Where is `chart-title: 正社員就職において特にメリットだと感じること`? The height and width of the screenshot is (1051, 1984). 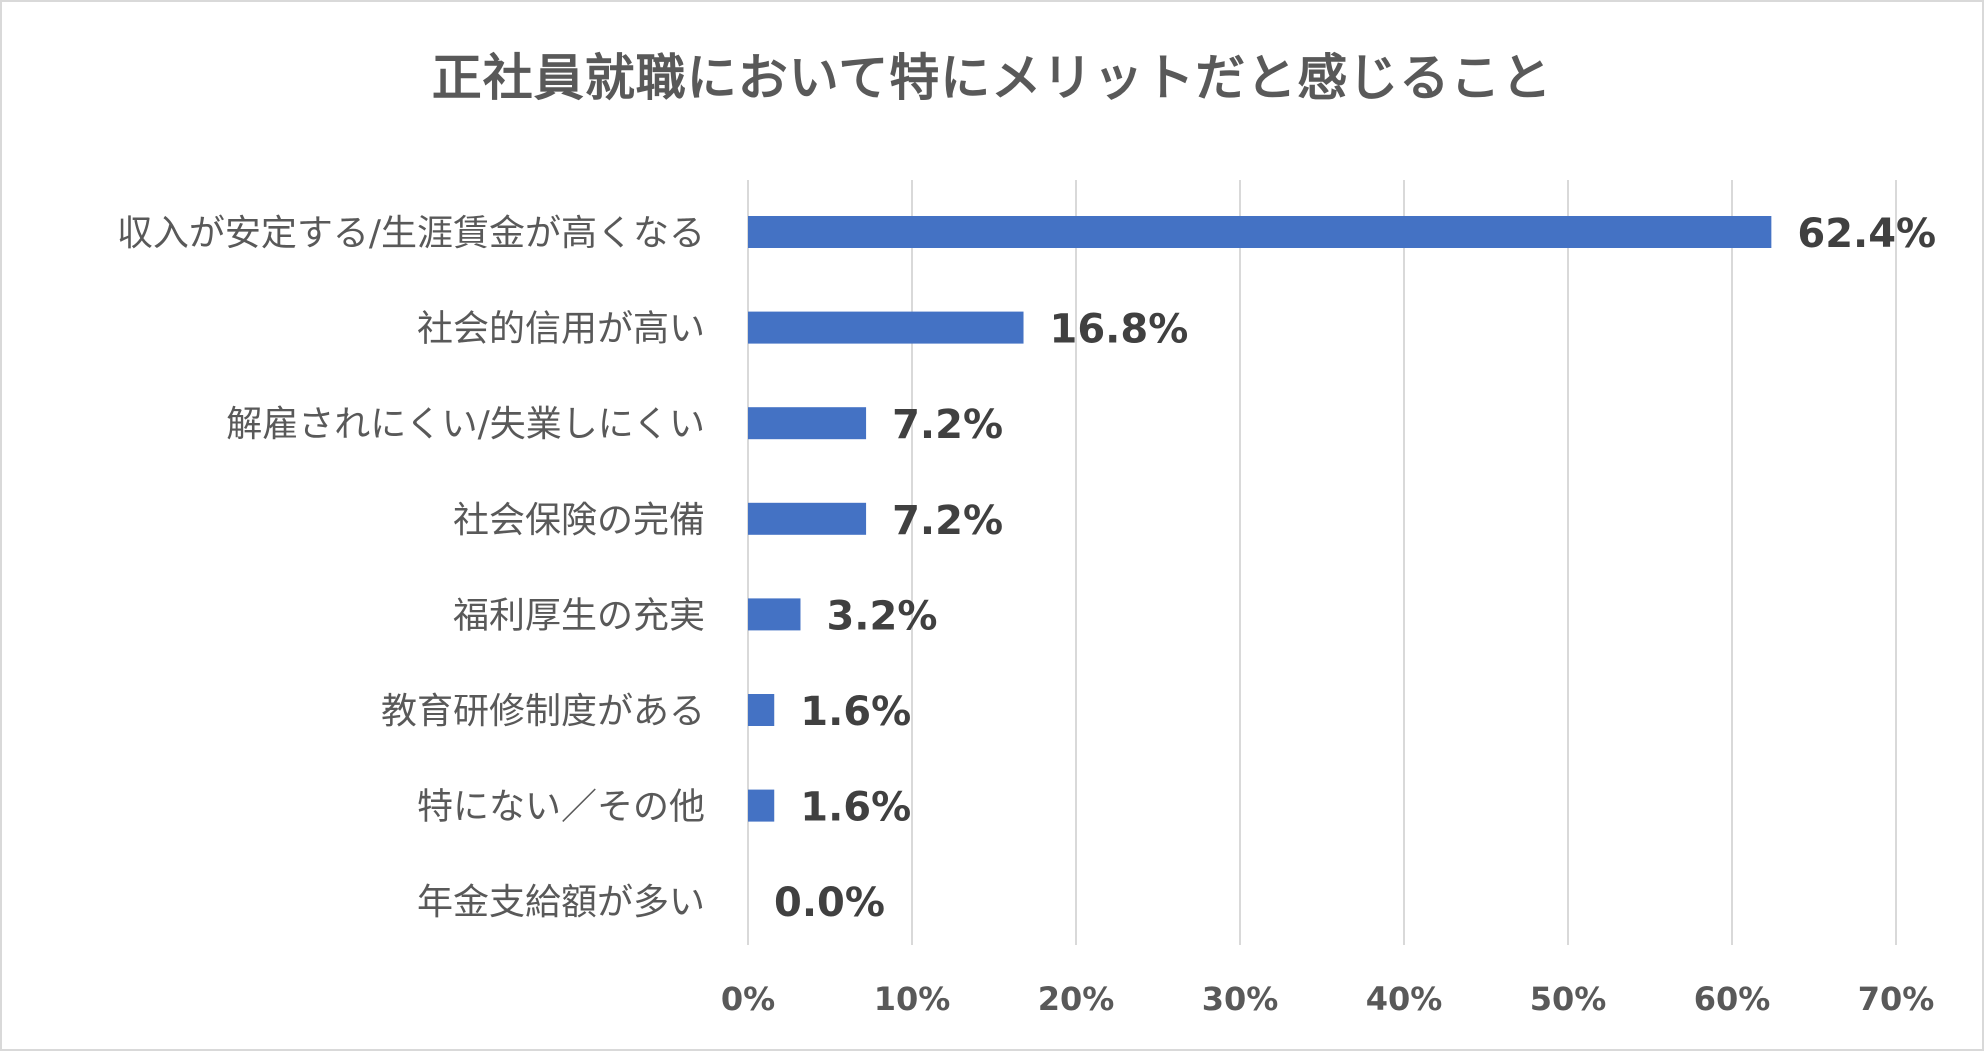
chart-title: 正社員就職において特にメリットだと感じること is located at coordinates (992, 78).